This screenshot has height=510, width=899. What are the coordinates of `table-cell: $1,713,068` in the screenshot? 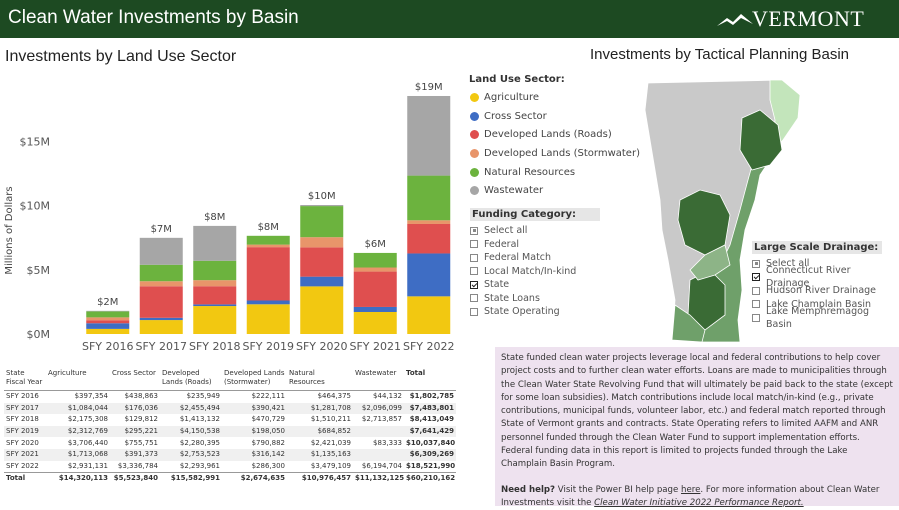 It's located at (78, 454).